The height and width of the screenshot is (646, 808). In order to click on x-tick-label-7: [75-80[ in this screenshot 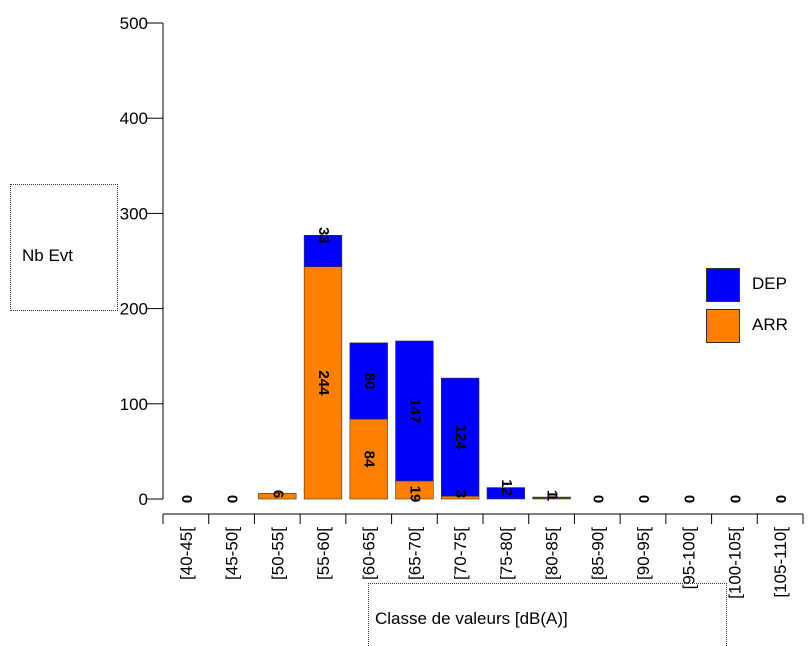, I will do `click(506, 553)`.